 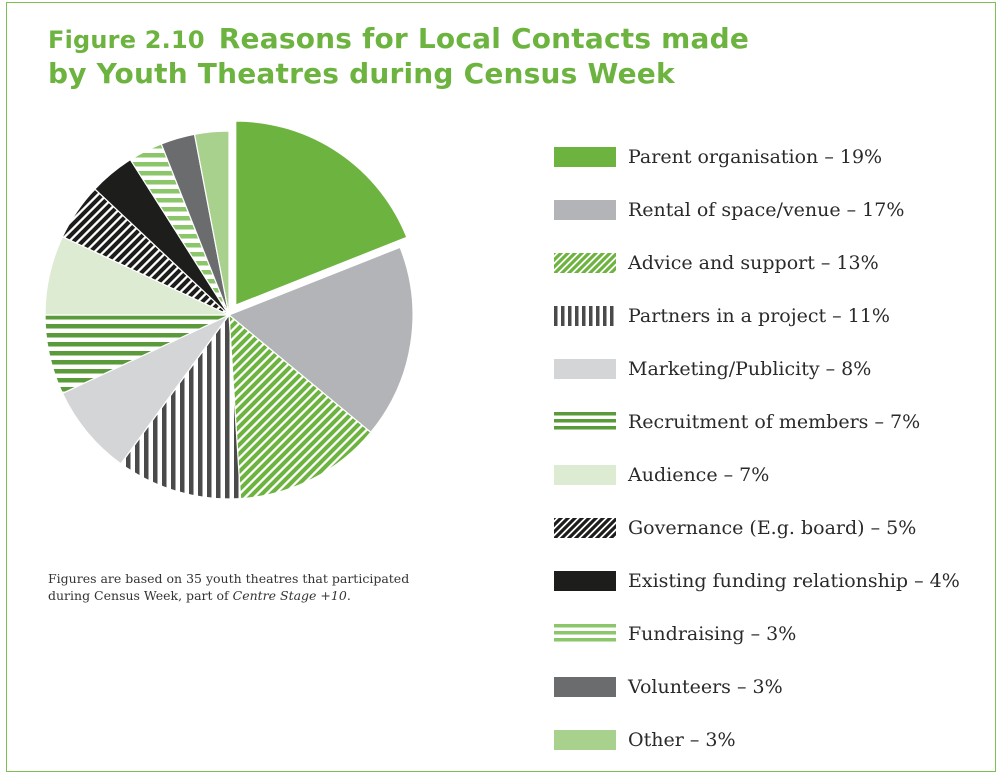 What do you see at coordinates (794, 581) in the screenshot?
I see `legend-label: Existing funding relationship – 4%` at bounding box center [794, 581].